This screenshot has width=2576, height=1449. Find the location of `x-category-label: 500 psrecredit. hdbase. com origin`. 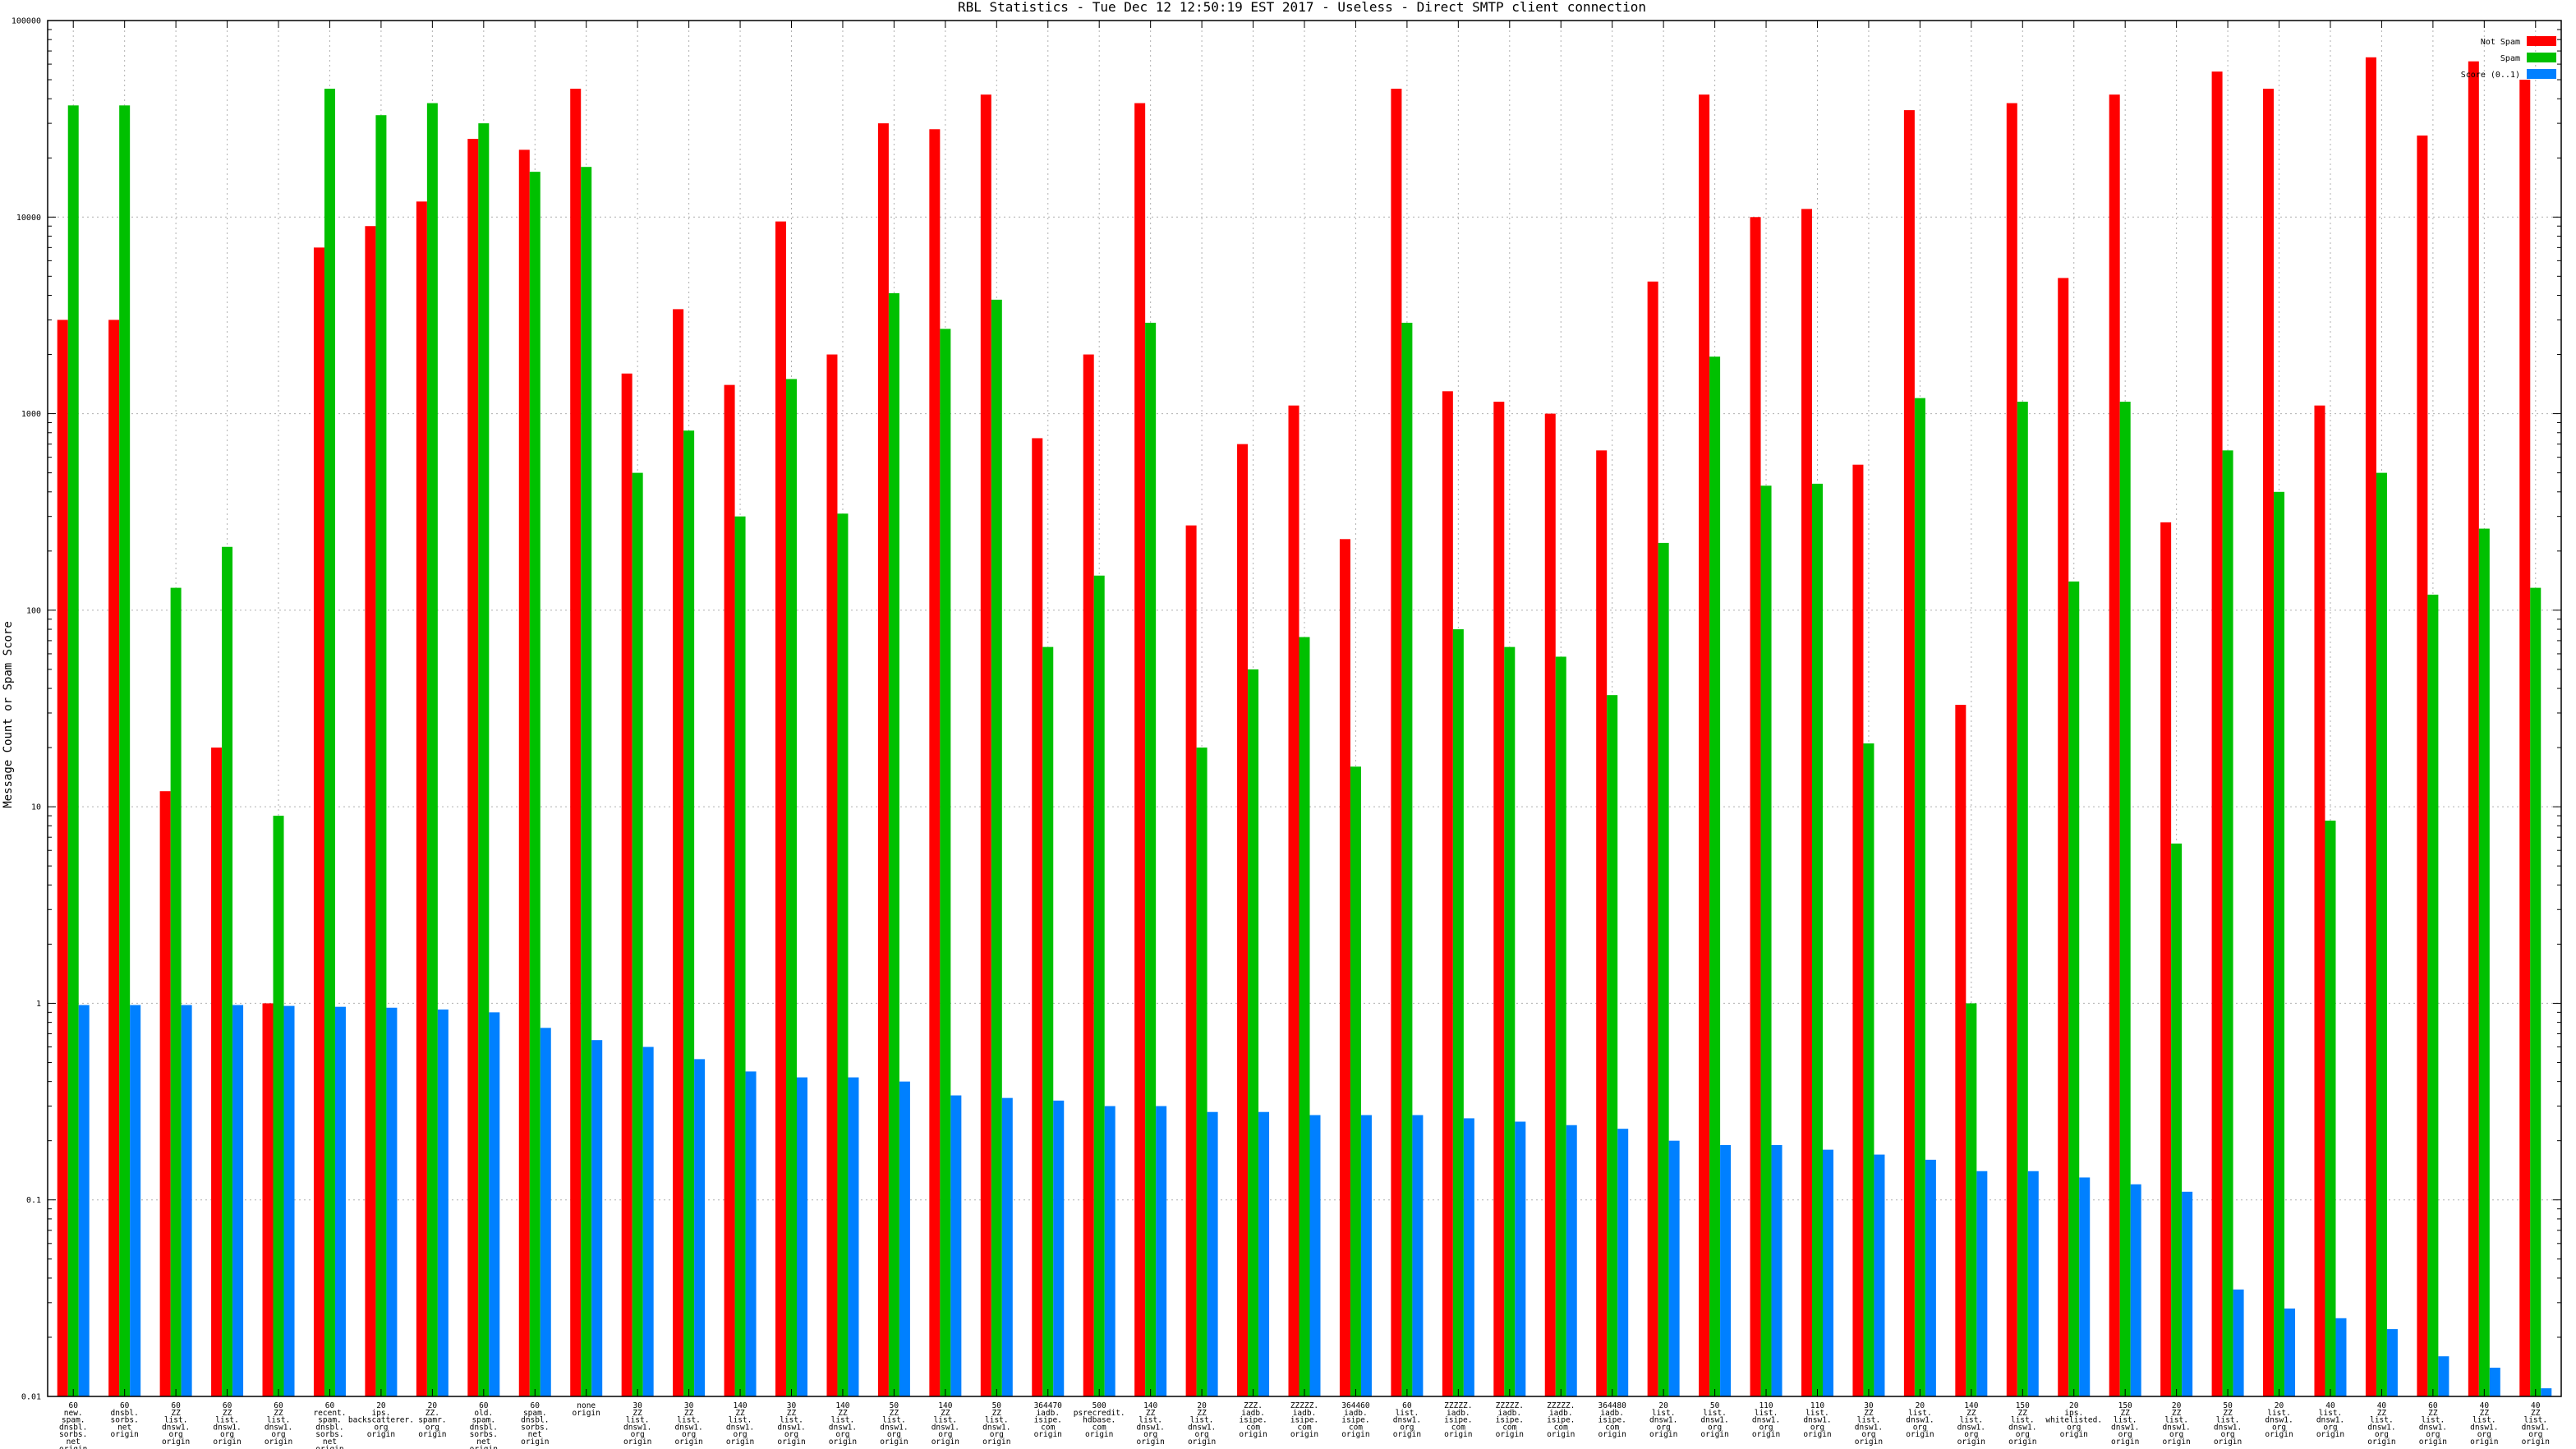

x-category-label: 500 psrecredit. hdbase. com origin is located at coordinates (1100, 1420).